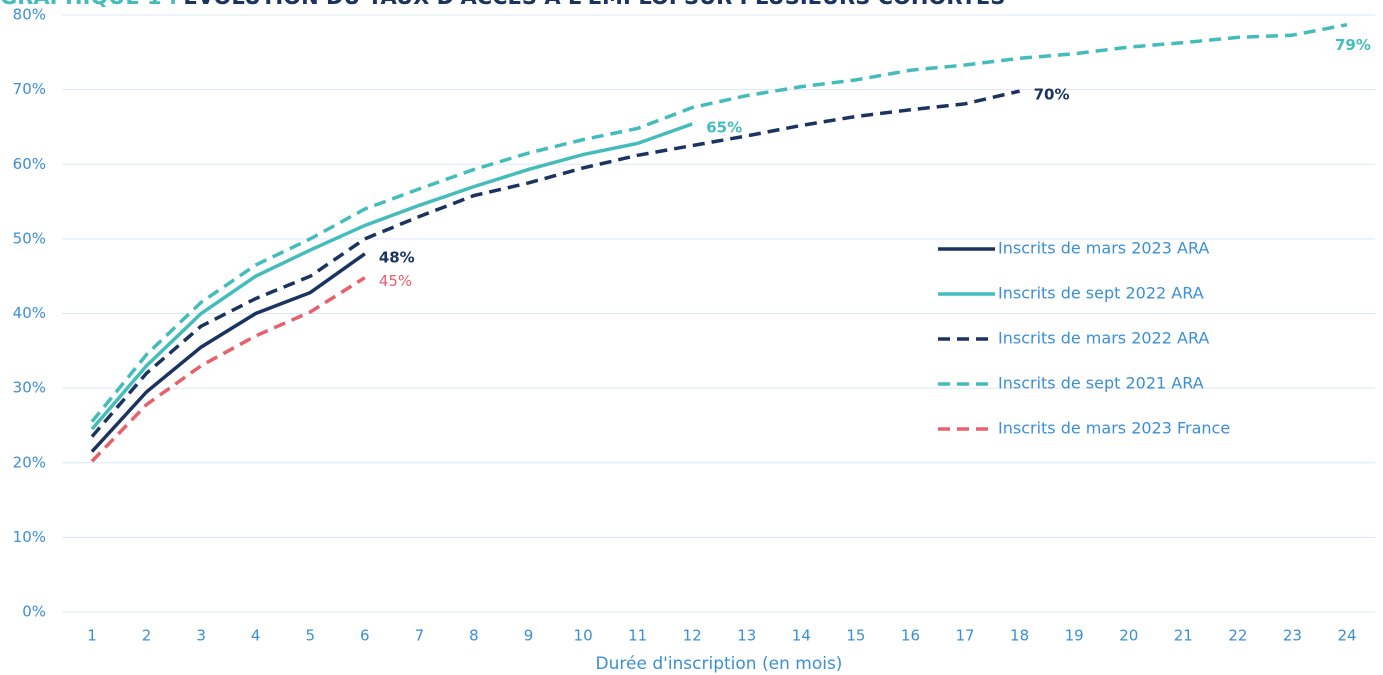 This screenshot has height=675, width=1383. Describe the element at coordinates (256, 636) in the screenshot. I see `x-tick-label: 4` at that location.